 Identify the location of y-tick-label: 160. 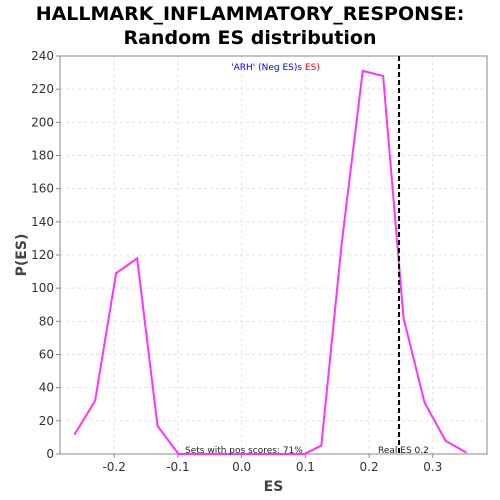
(42, 189).